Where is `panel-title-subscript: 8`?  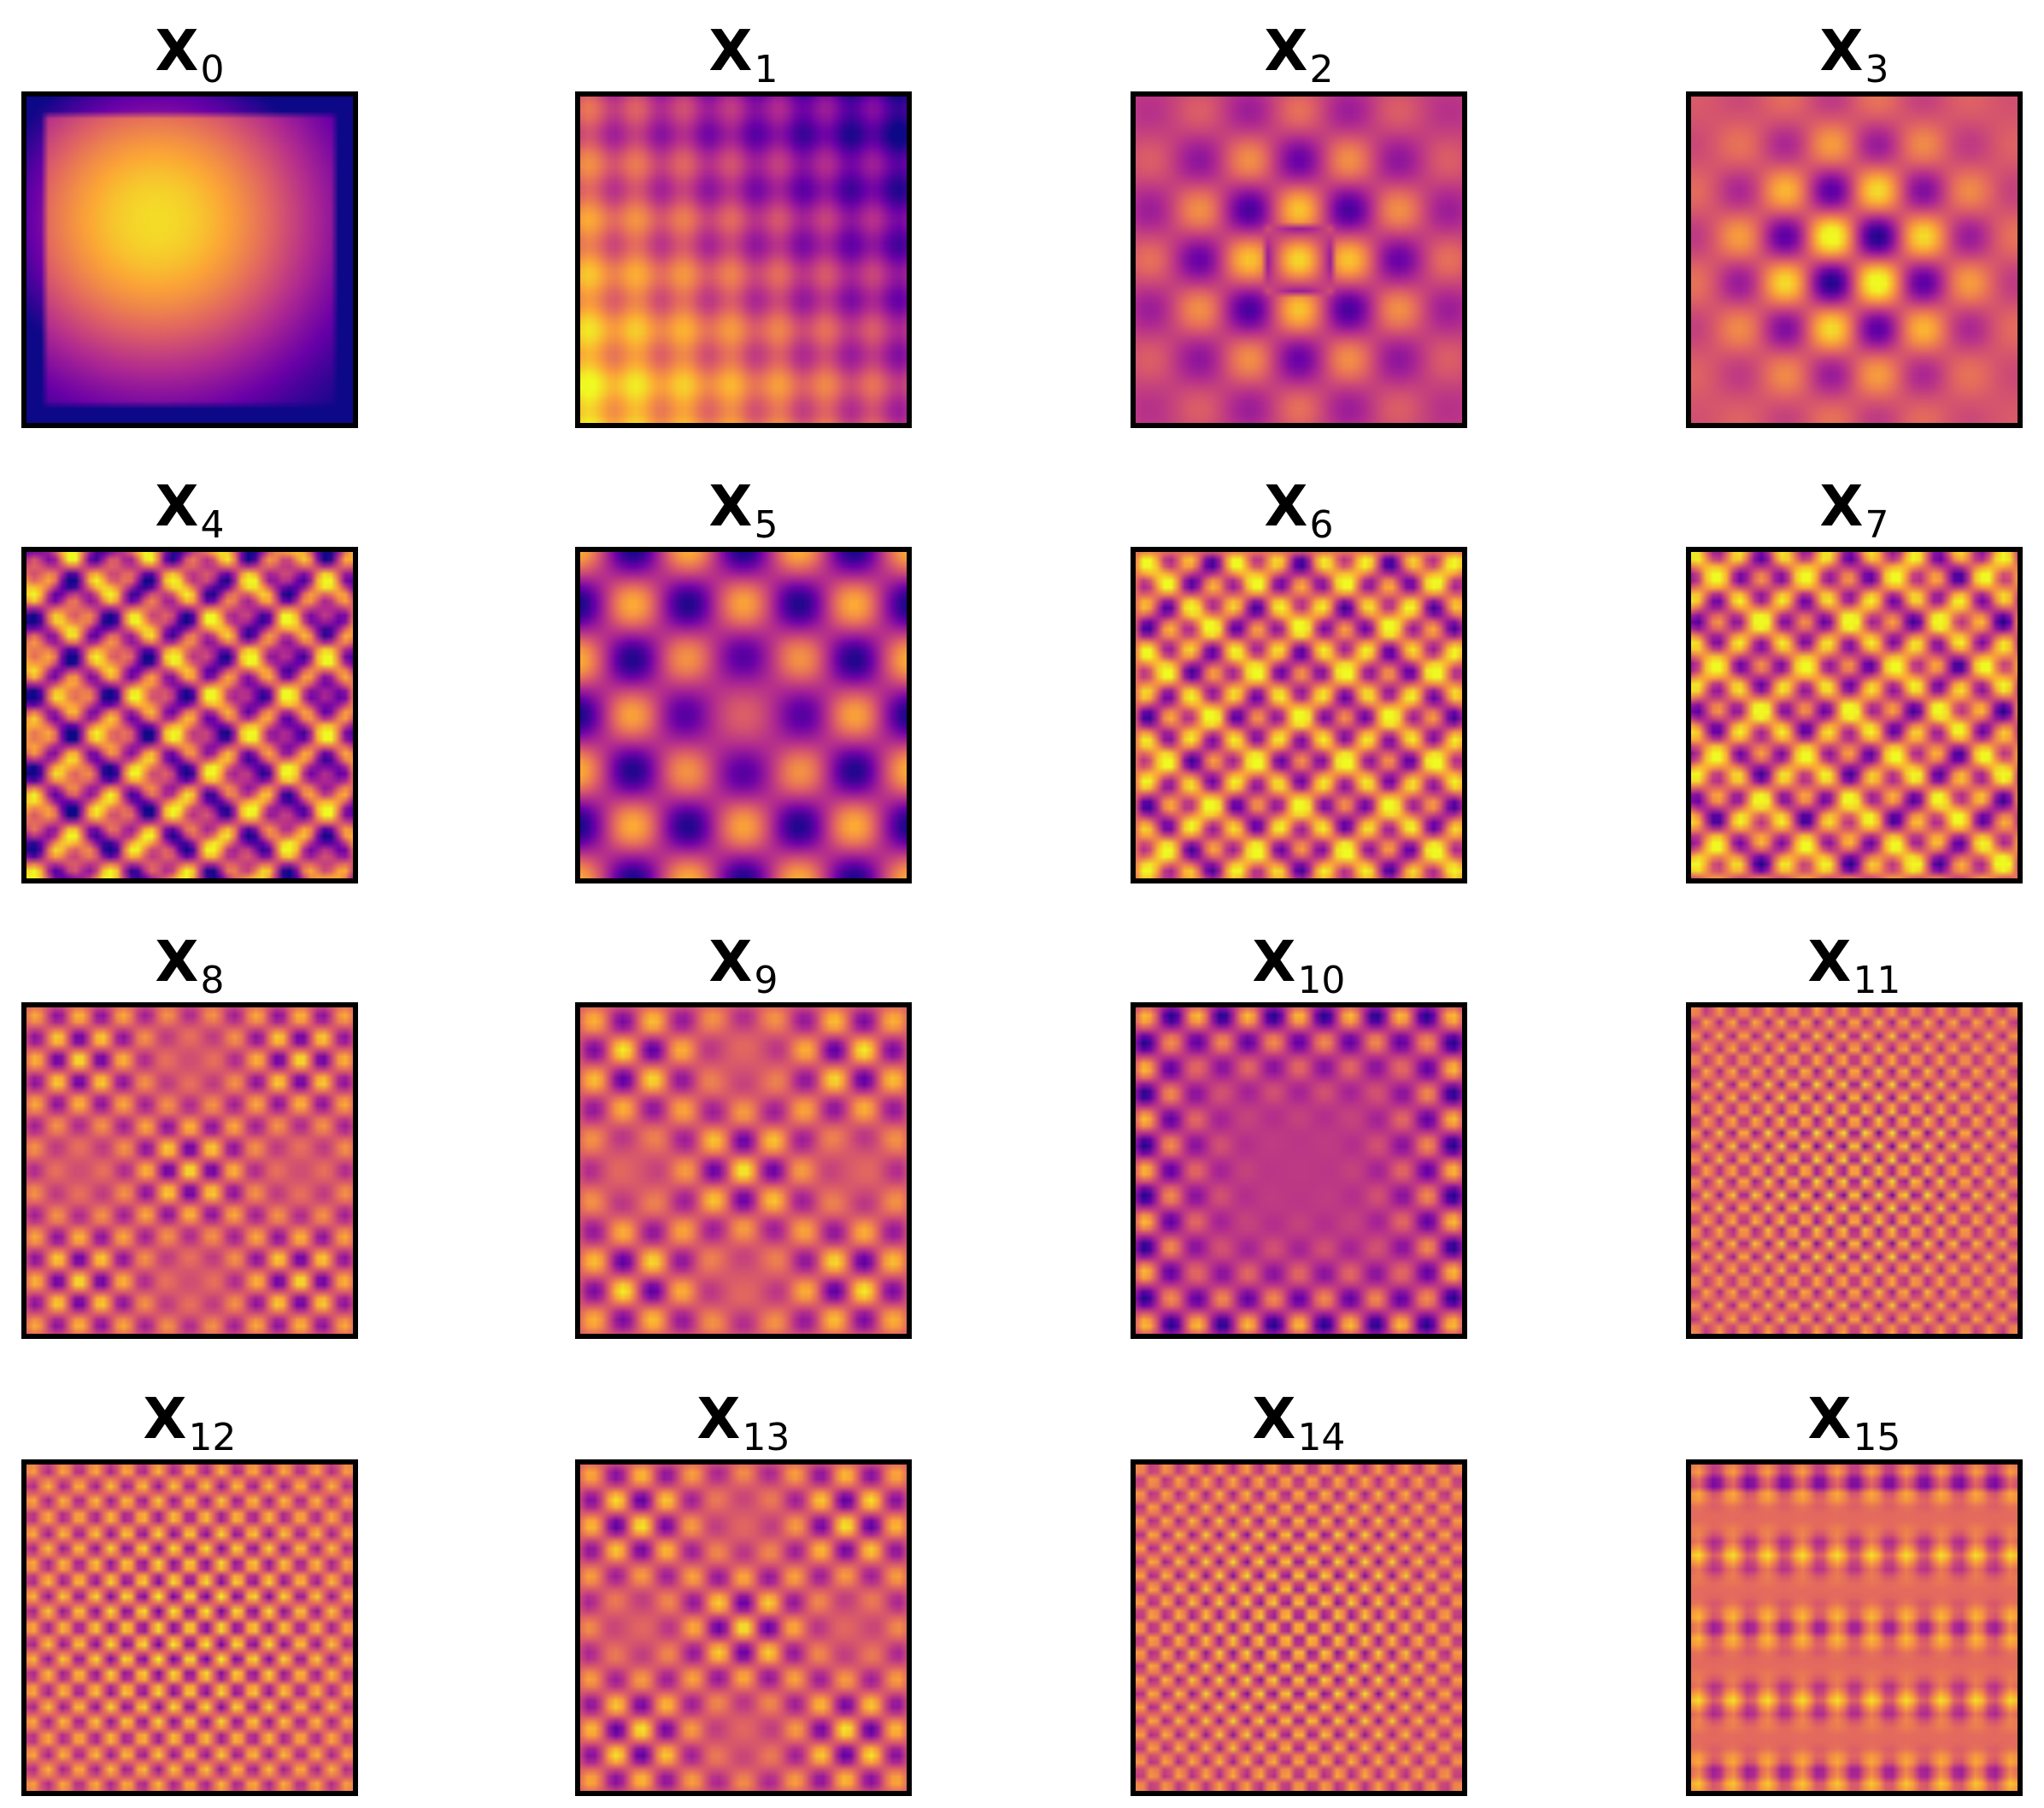 panel-title-subscript: 8 is located at coordinates (212, 981).